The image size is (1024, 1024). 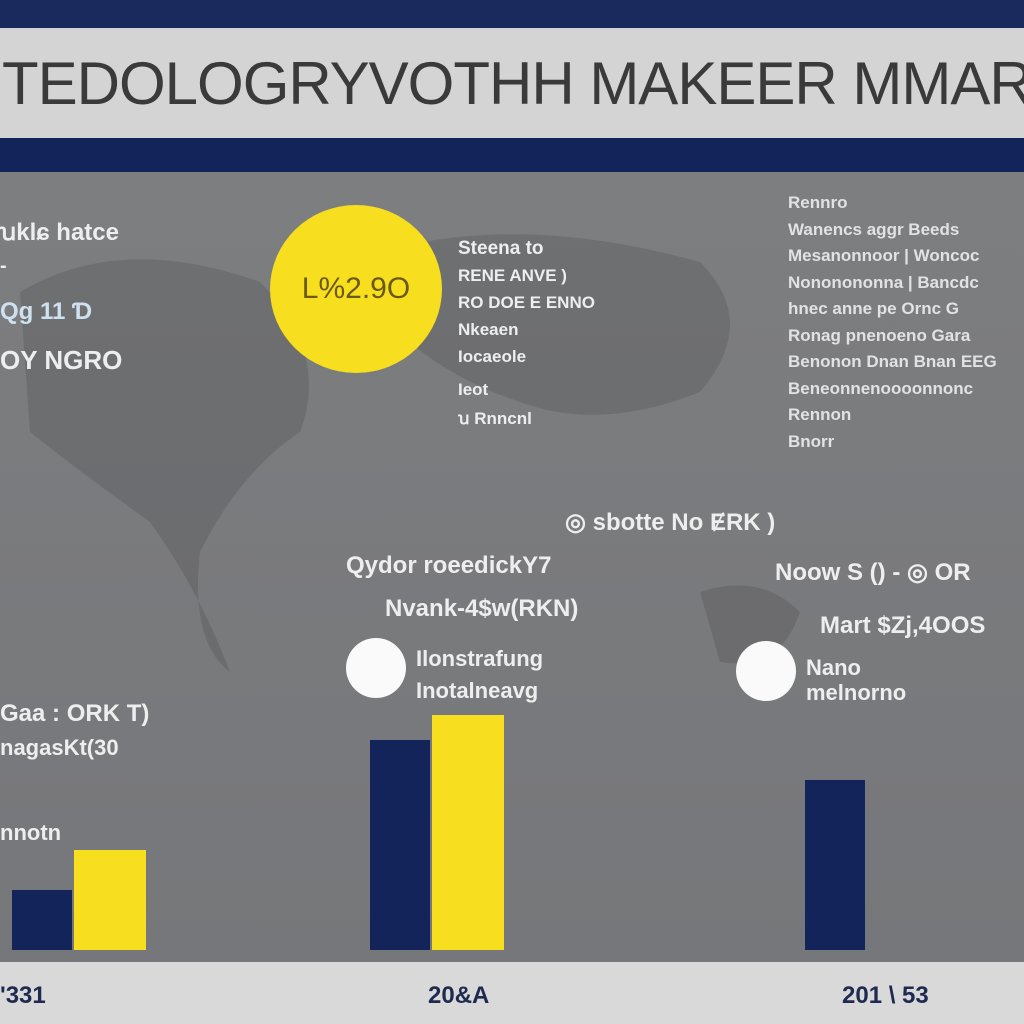 I want to click on highlight-value: L%2.9O, so click(x=356, y=288).